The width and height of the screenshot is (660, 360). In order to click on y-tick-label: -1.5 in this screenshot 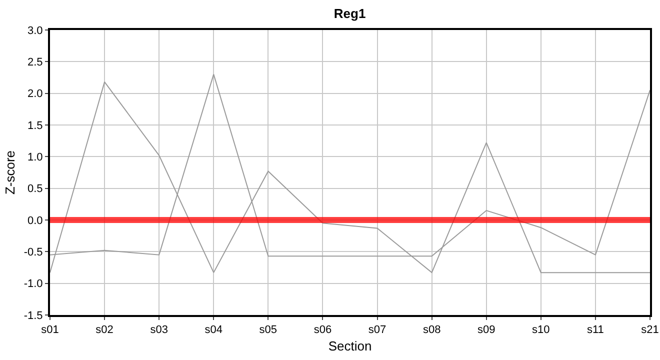, I will do `click(33, 316)`.